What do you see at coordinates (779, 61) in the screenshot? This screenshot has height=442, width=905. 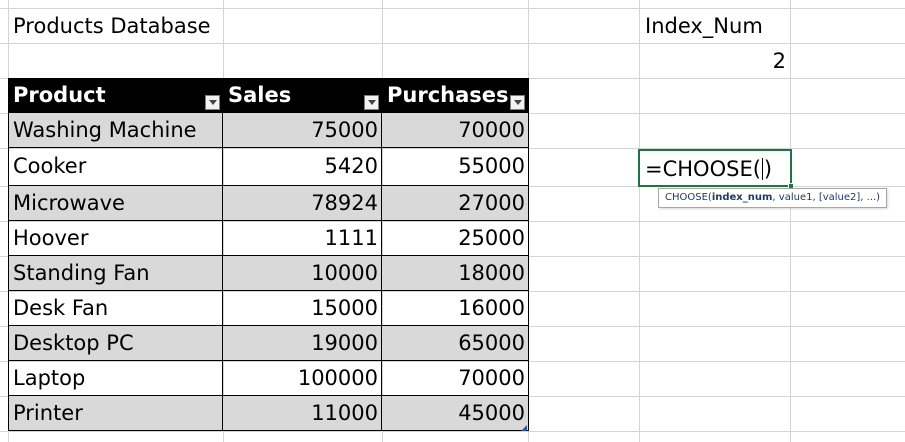 I see `index-value-cell: 2` at bounding box center [779, 61].